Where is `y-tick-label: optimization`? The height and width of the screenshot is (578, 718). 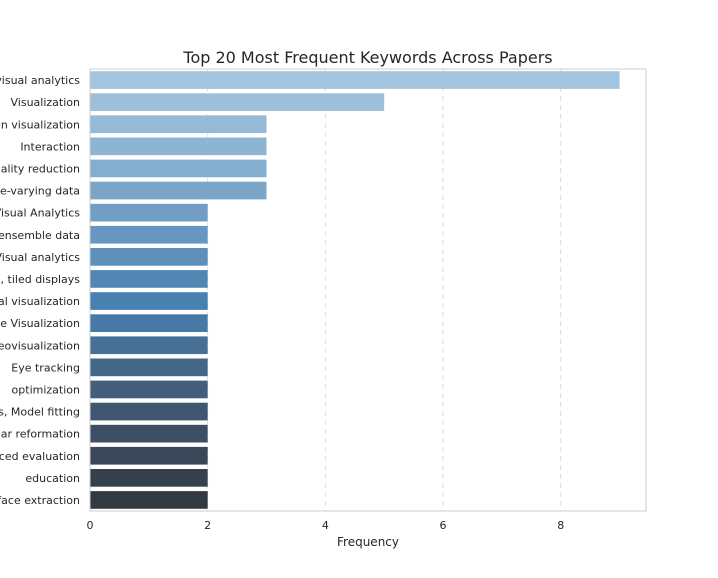
y-tick-label: optimization is located at coordinates (46, 389).